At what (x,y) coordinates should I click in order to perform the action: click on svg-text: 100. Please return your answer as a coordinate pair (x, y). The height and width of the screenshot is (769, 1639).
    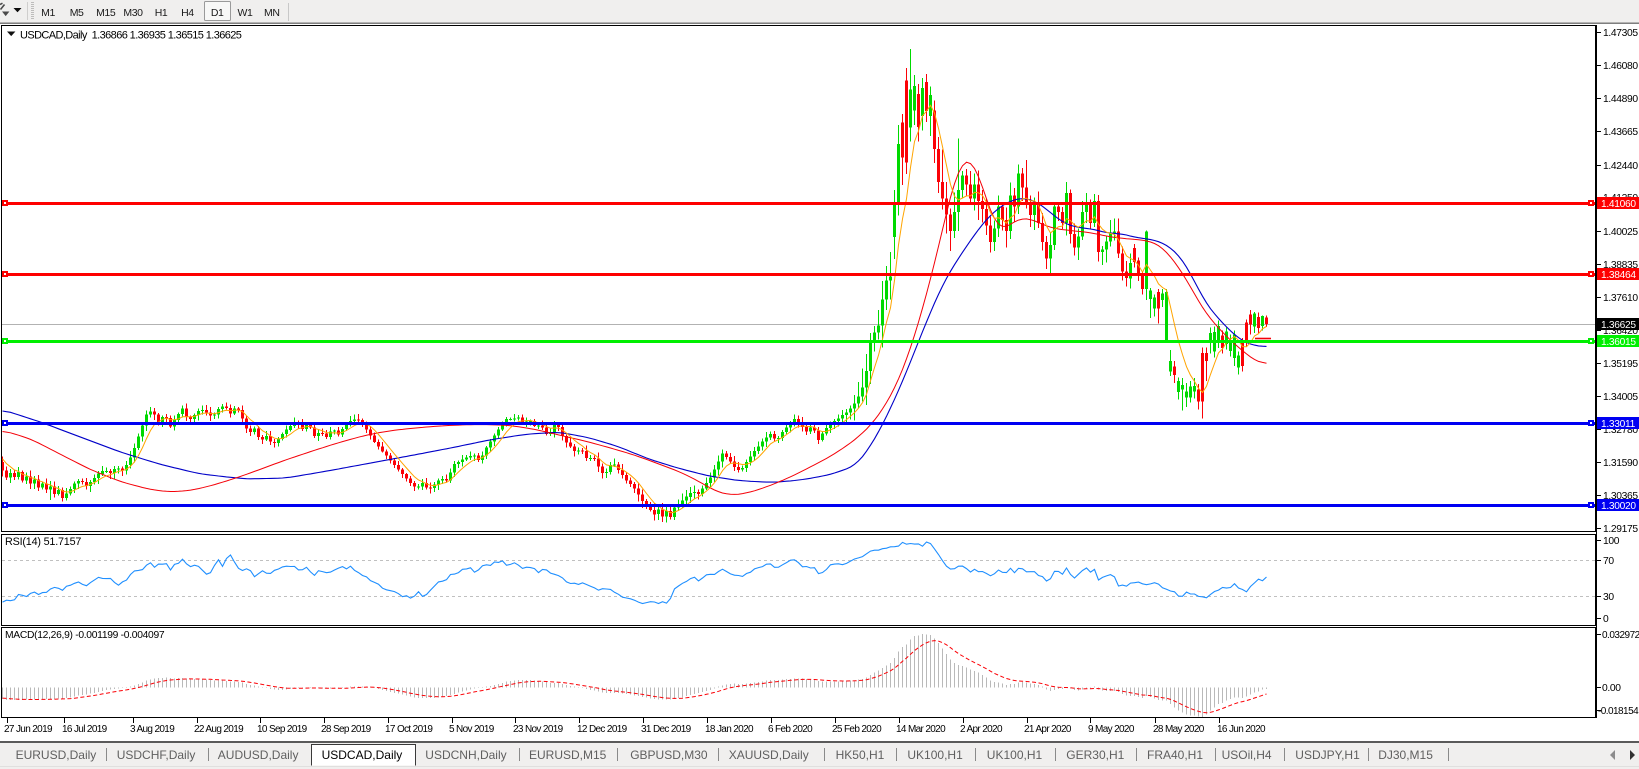
    Looking at the image, I should click on (1611, 541).